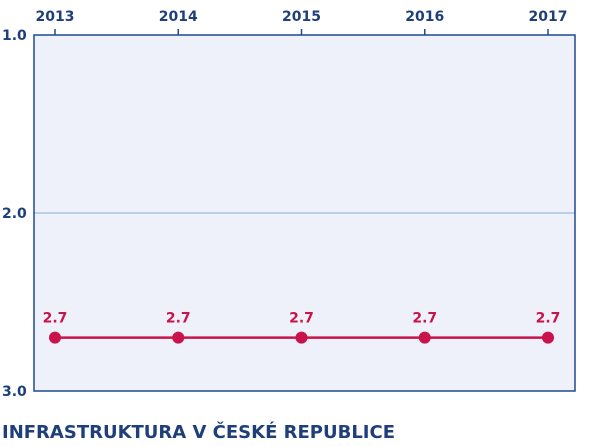 Image resolution: width=593 pixels, height=447 pixels. Describe the element at coordinates (301, 17) in the screenshot. I see `x-tick-label: 2015` at that location.